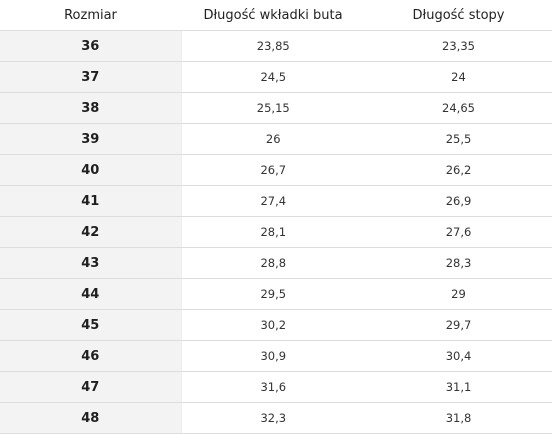  Describe the element at coordinates (272, 77) in the screenshot. I see `insole-length-cell: 24,5` at that location.